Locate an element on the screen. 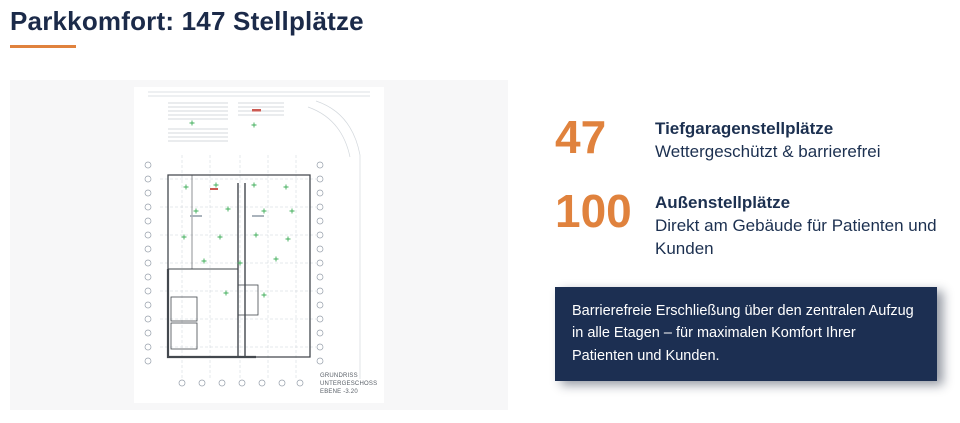  floorplan-caption-line1: GRUNDRISS is located at coordinates (339, 376).